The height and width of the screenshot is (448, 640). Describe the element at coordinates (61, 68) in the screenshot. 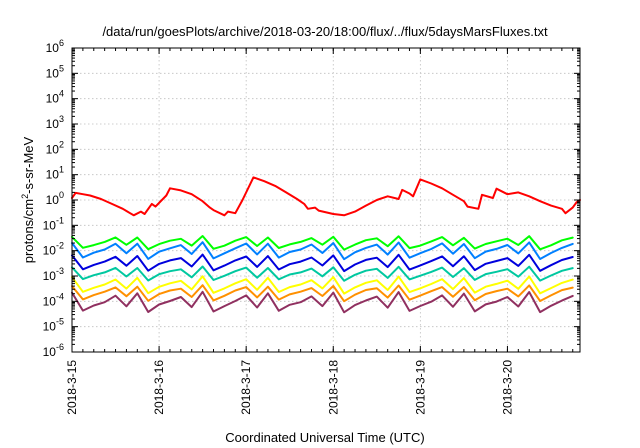

I see `y-tick-exponent: 5` at that location.